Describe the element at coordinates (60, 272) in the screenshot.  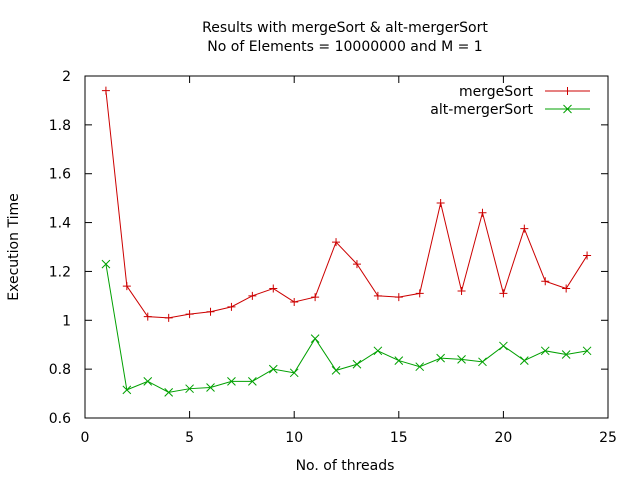
I see `y-tick-label: 1.2` at that location.